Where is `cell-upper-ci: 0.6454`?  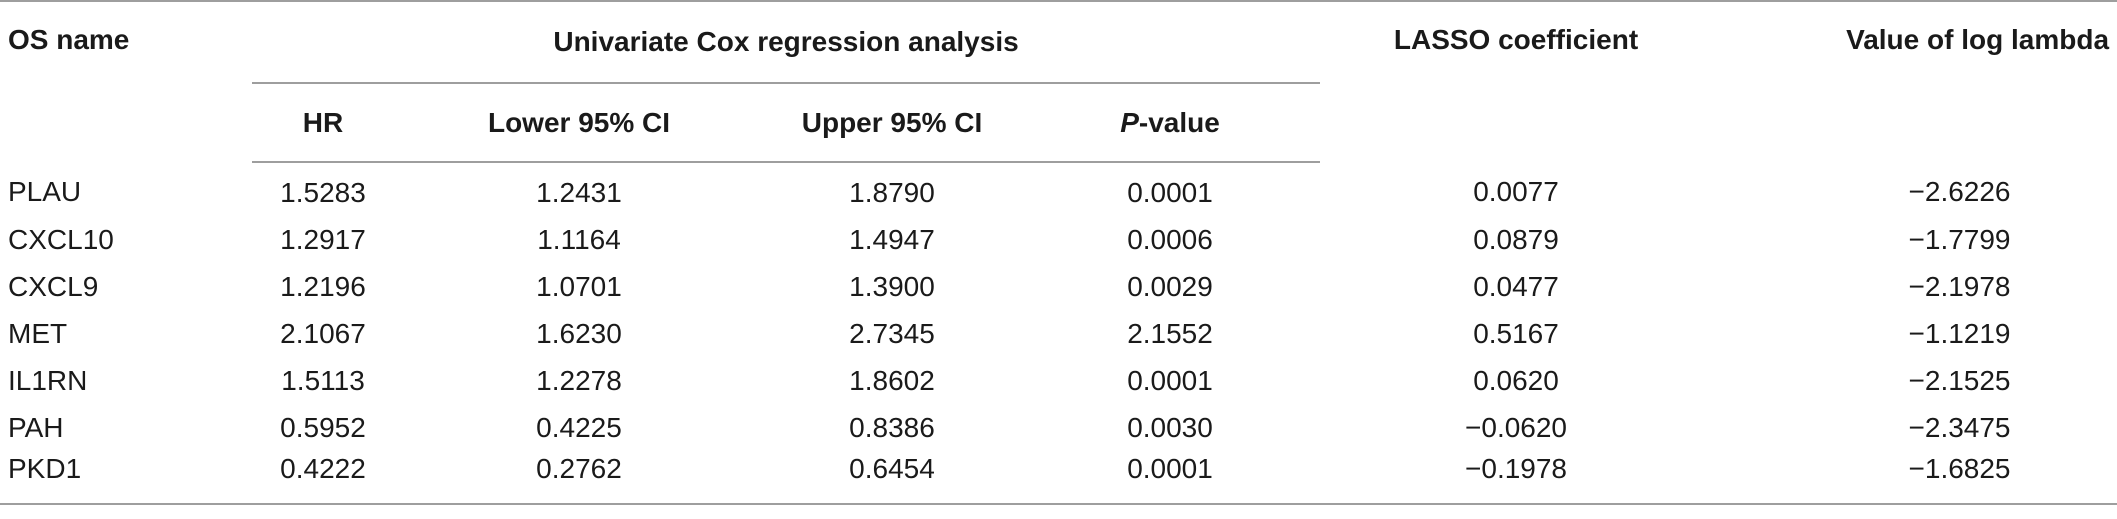 cell-upper-ci: 0.6454 is located at coordinates (892, 478).